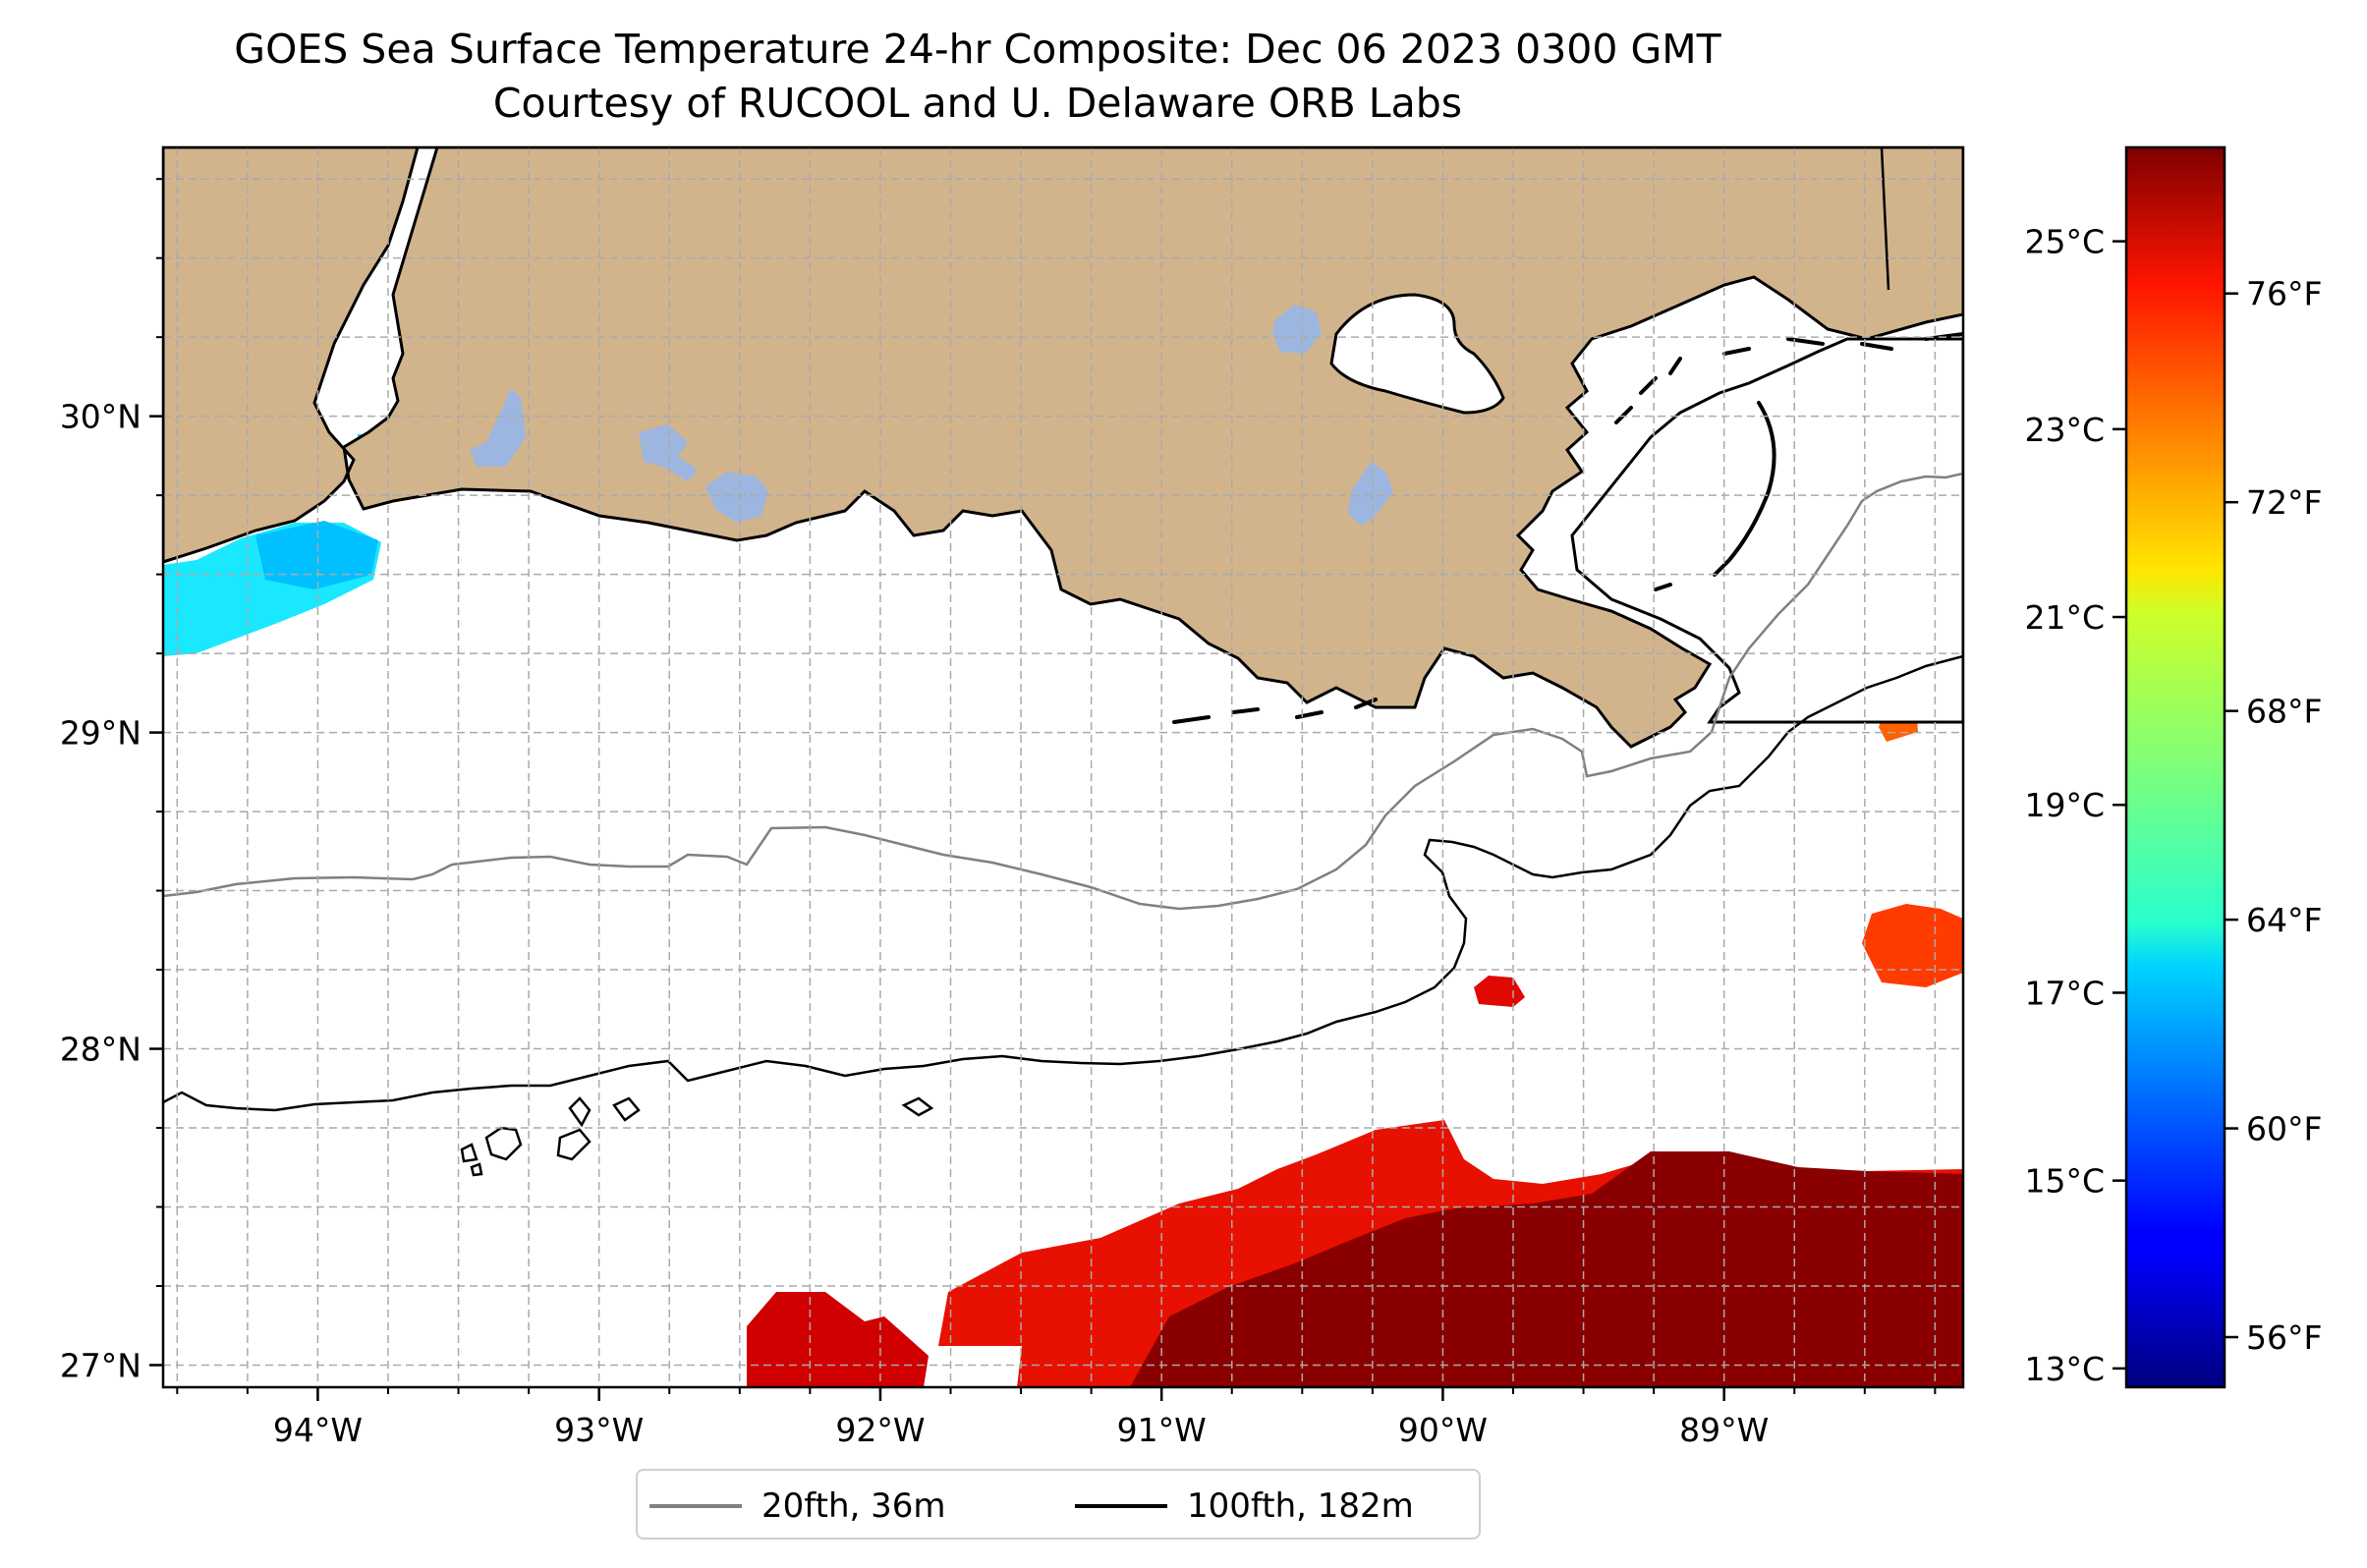 The width and height of the screenshot is (2367, 1568). What do you see at coordinates (1663, 587) in the screenshot?
I see `breton-islands` at bounding box center [1663, 587].